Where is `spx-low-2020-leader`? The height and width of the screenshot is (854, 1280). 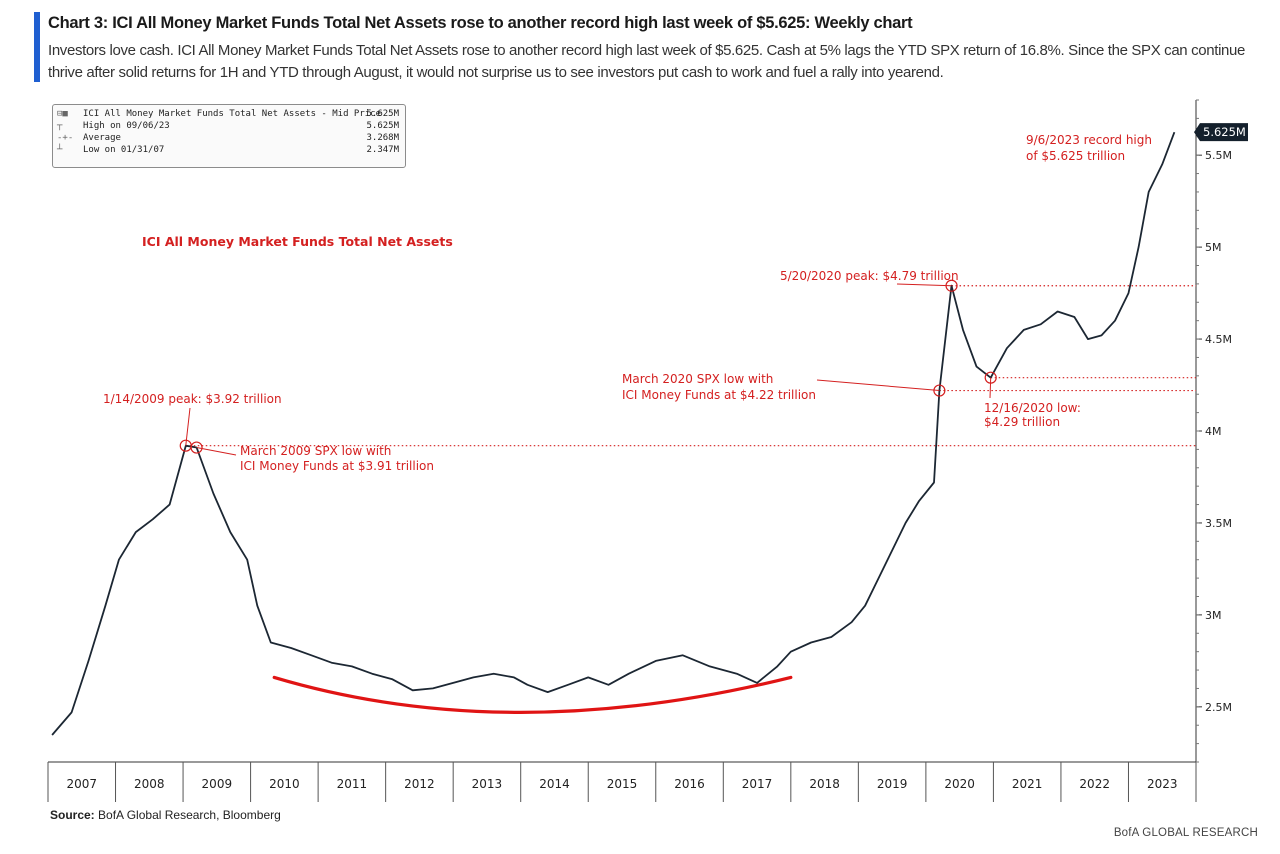
spx-low-2020-leader is located at coordinates (878, 385).